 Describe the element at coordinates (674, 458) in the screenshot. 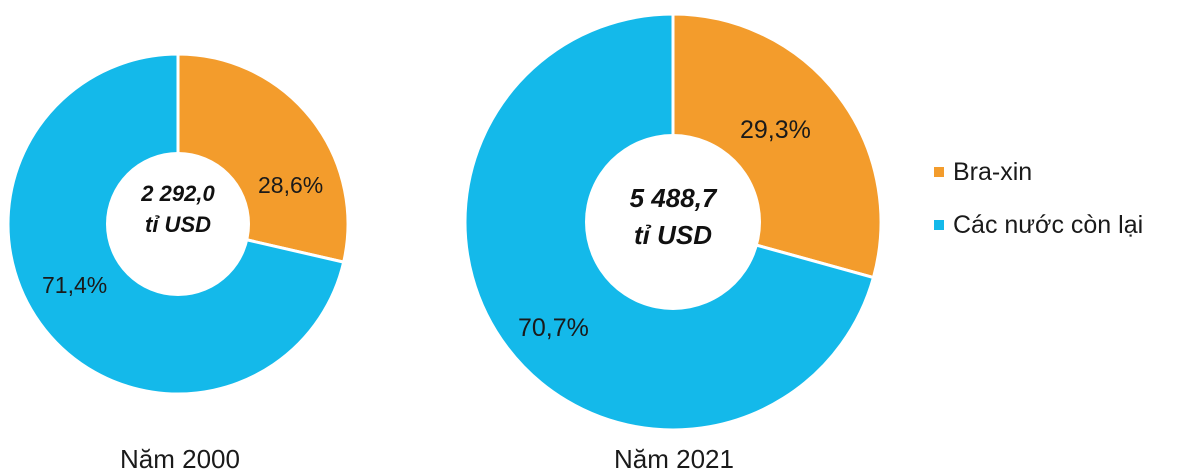

I see `pie-2021-title: Năm 2021` at that location.